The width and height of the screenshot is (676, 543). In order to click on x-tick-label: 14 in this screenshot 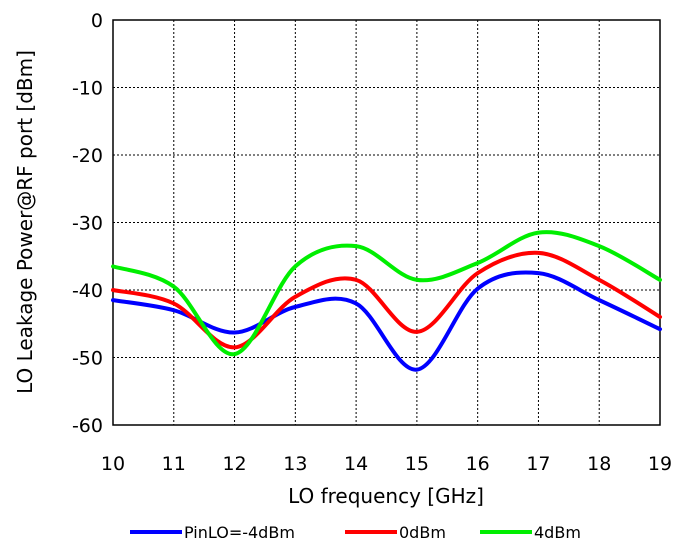, I will do `click(356, 464)`.